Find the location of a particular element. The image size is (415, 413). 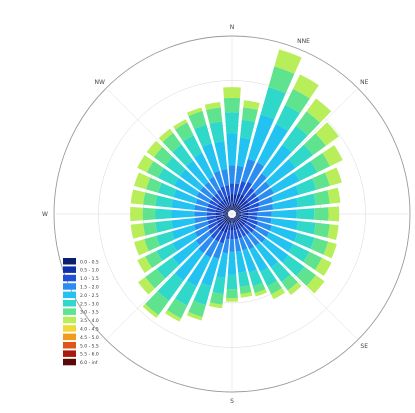

legend-label: 3.0 - 3.5 is located at coordinates (89, 313).